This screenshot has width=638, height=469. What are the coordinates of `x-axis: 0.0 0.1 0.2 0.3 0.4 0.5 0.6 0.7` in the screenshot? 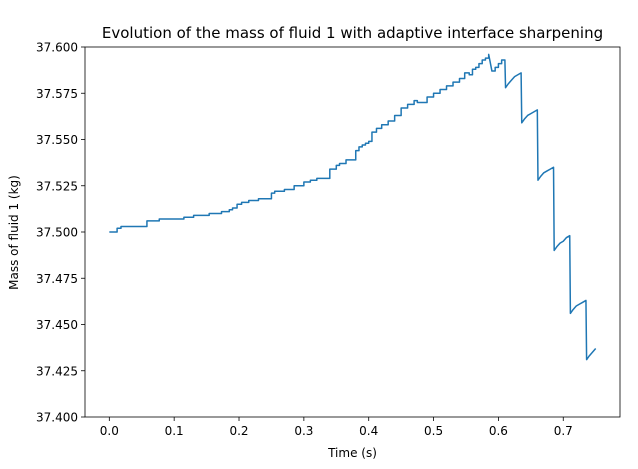 It's located at (336, 427).